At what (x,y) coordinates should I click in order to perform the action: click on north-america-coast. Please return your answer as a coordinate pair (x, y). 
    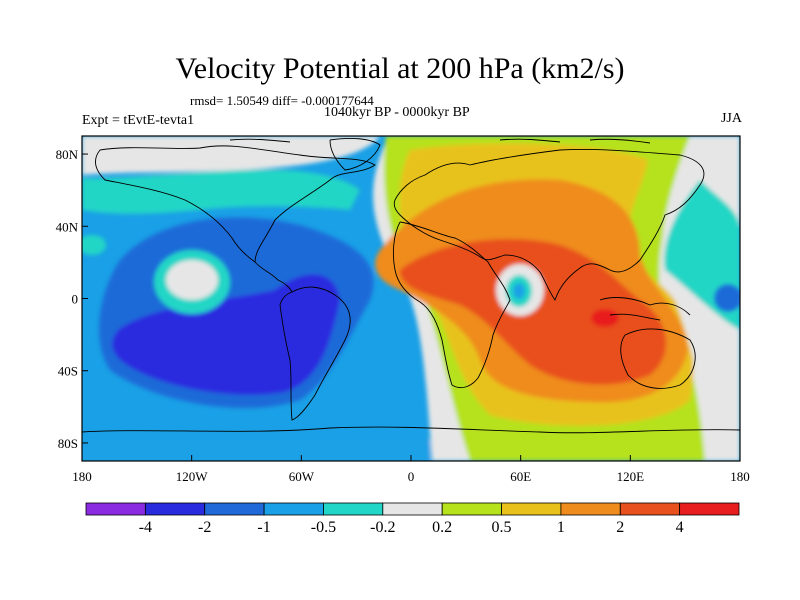
    Looking at the image, I should click on (235, 219).